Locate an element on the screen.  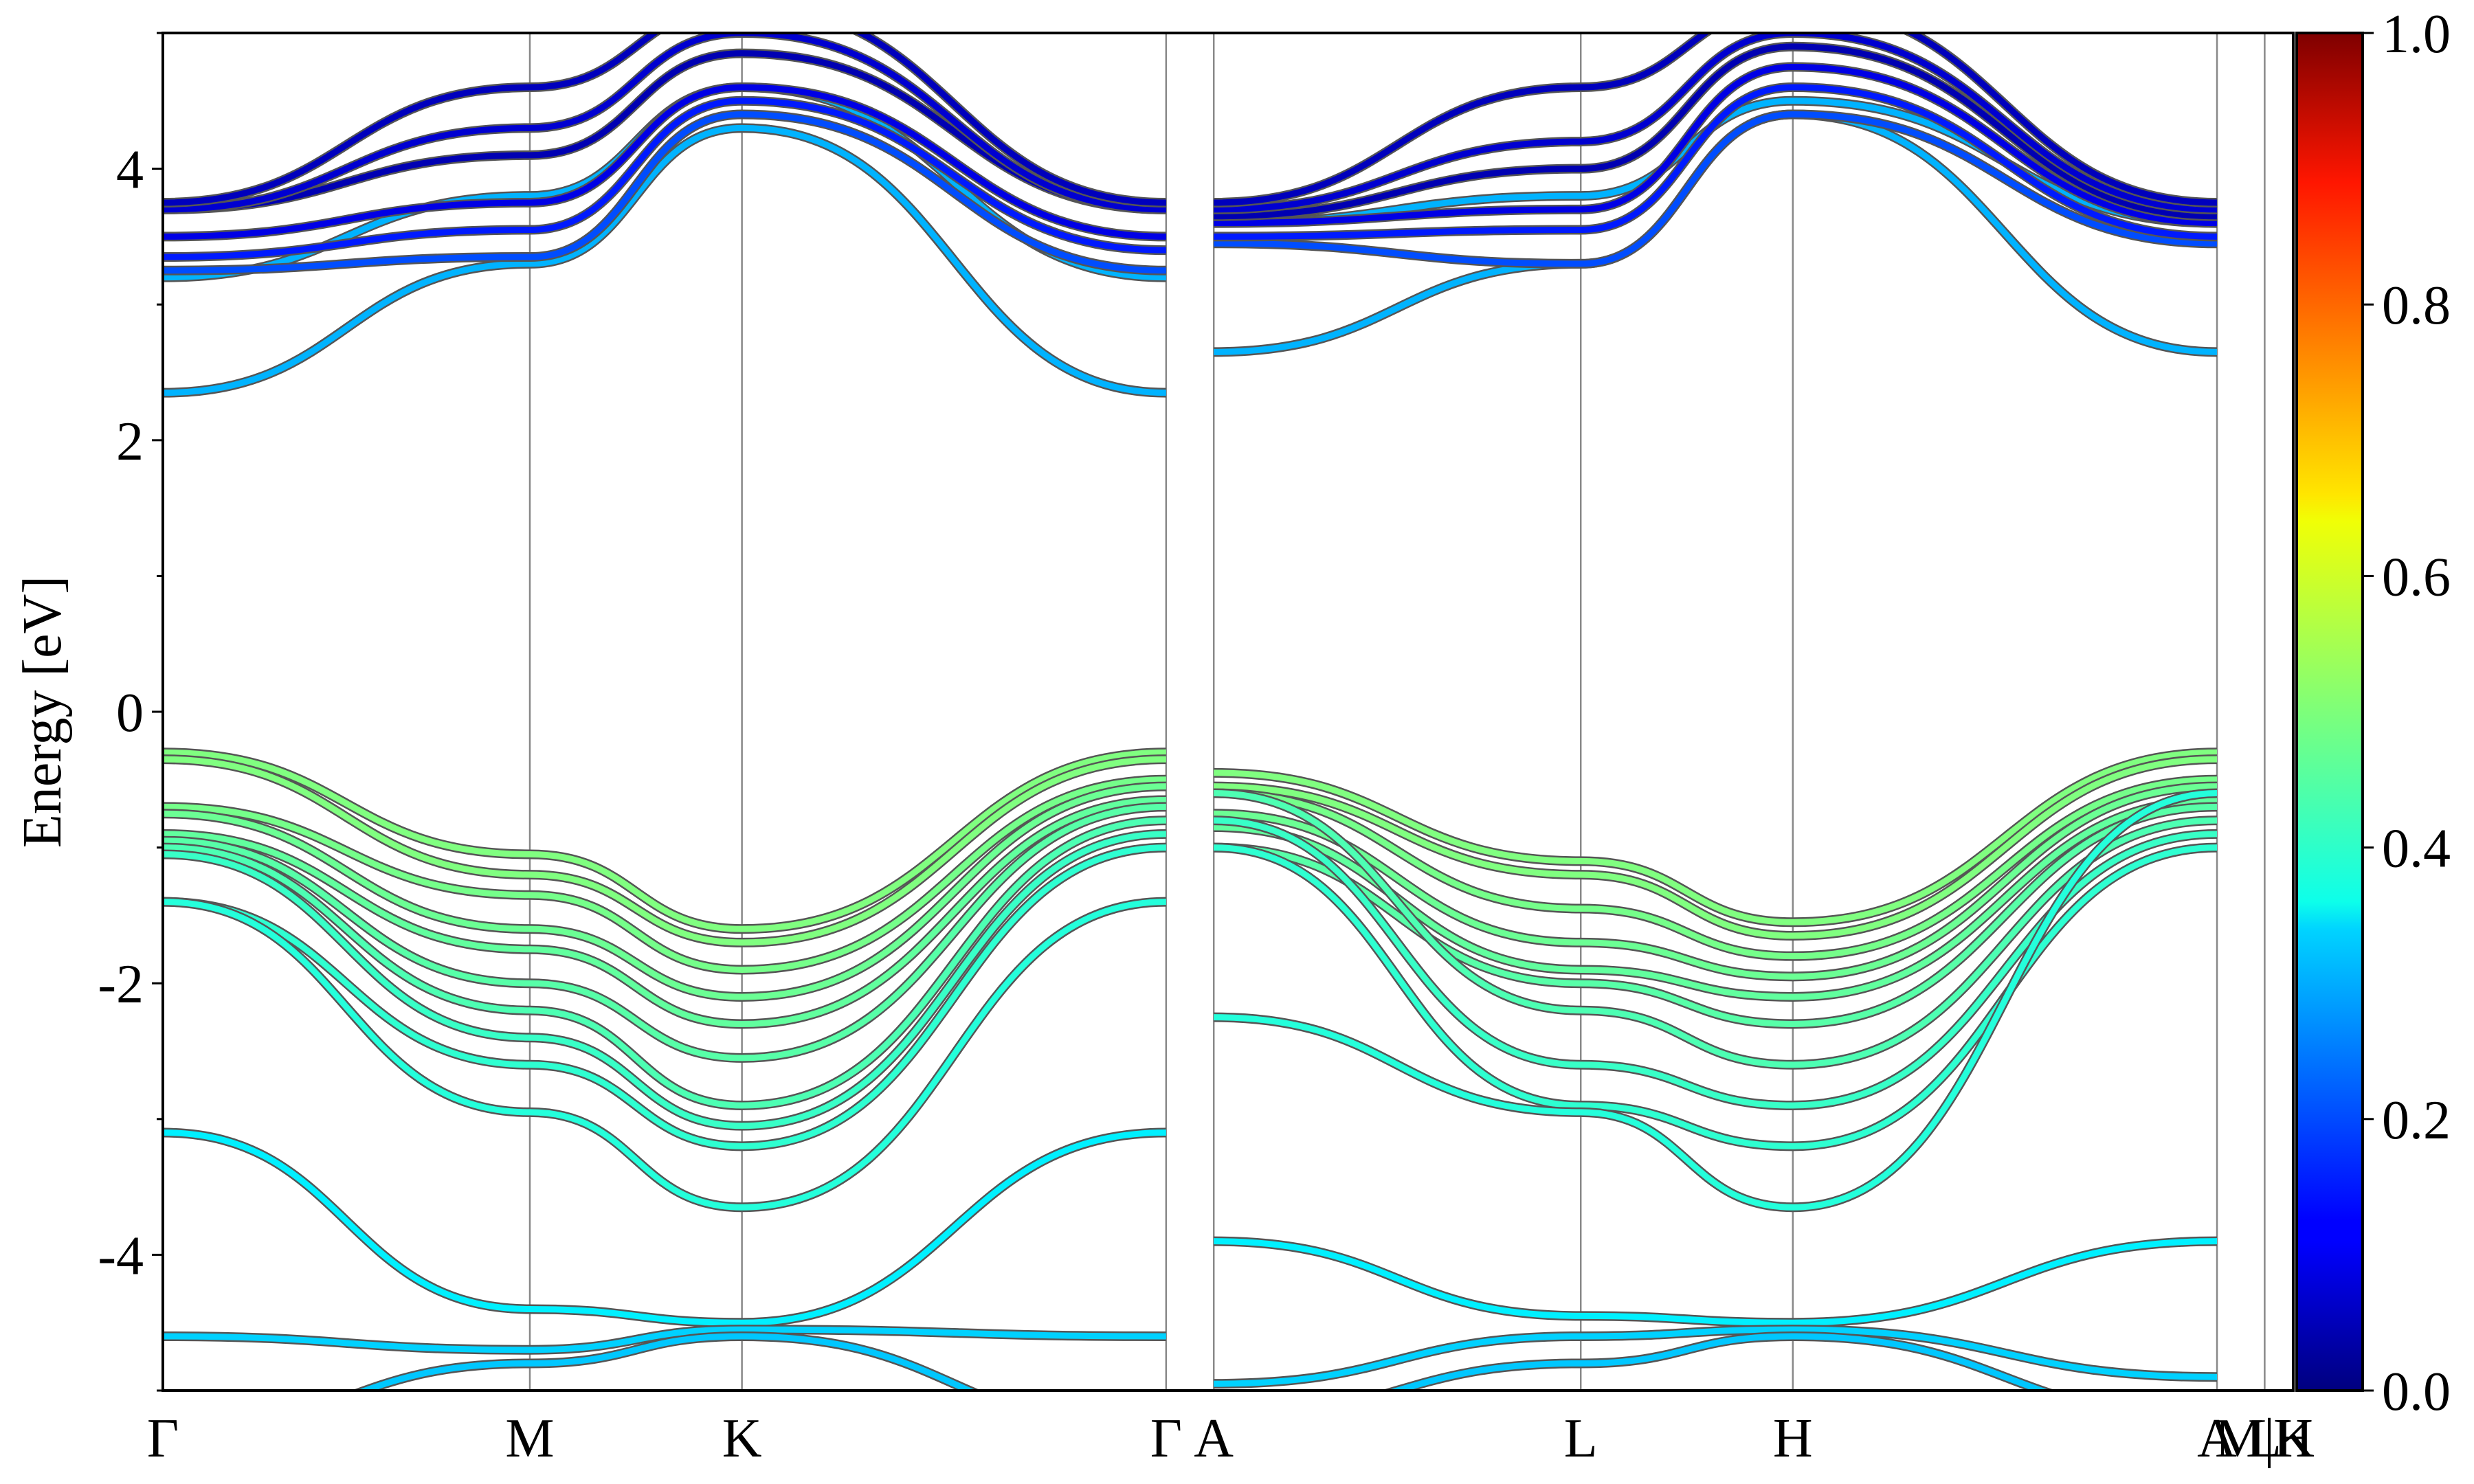
y-axis-ticks: 4 2 0 -2 -4 is located at coordinates (130, 712).